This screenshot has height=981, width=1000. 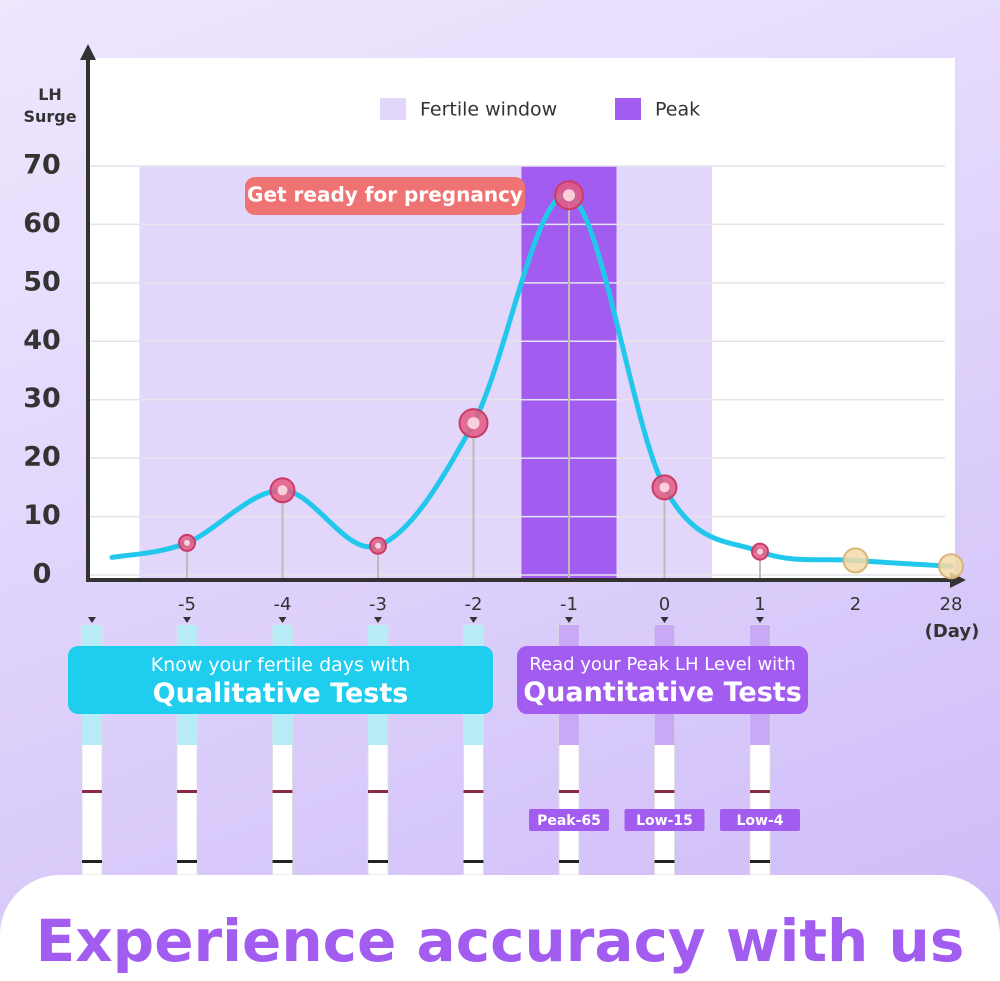 I want to click on y-tick-label: 70, so click(x=42, y=165).